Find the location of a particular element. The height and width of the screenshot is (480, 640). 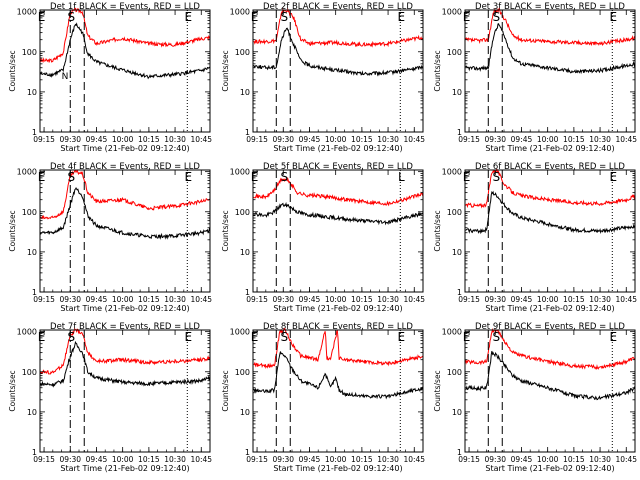

chart-title: Det 8f BLACK = Events, RED = LLD is located at coordinates (338, 327).